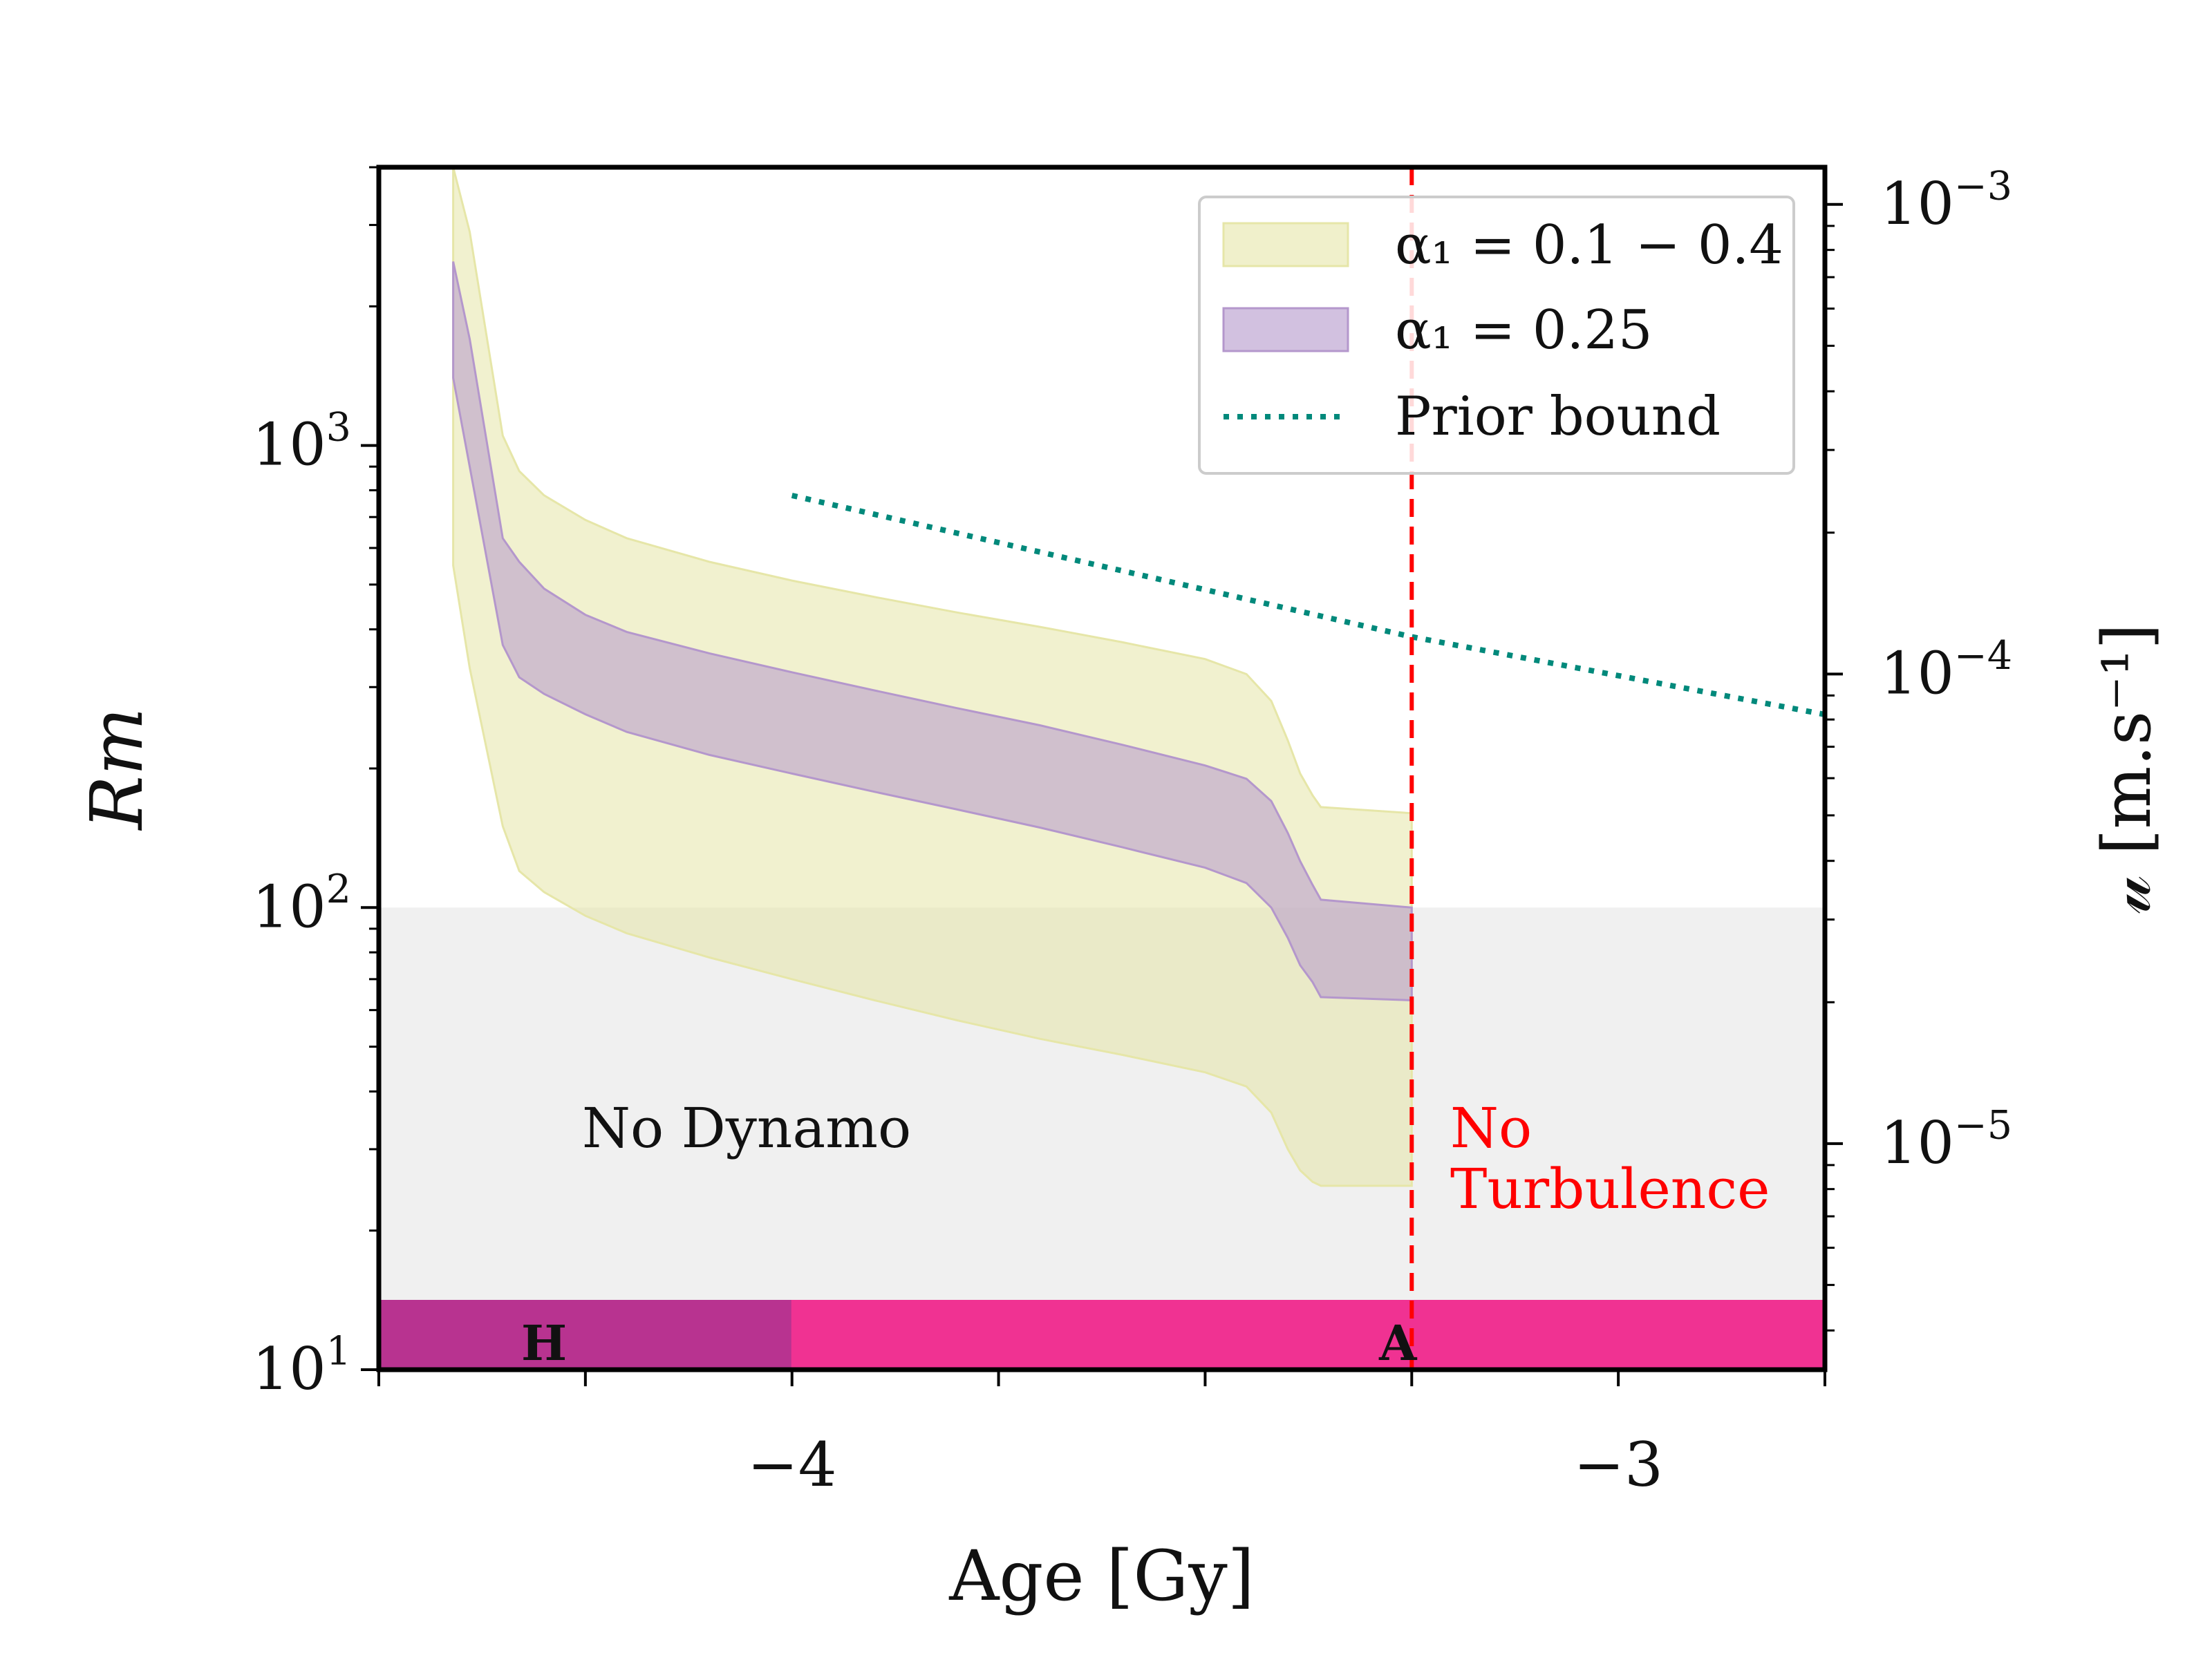 The height and width of the screenshot is (1662, 2212). Describe the element at coordinates (1946, 670) in the screenshot. I see `y2-tick-label: 10⁻⁴` at that location.